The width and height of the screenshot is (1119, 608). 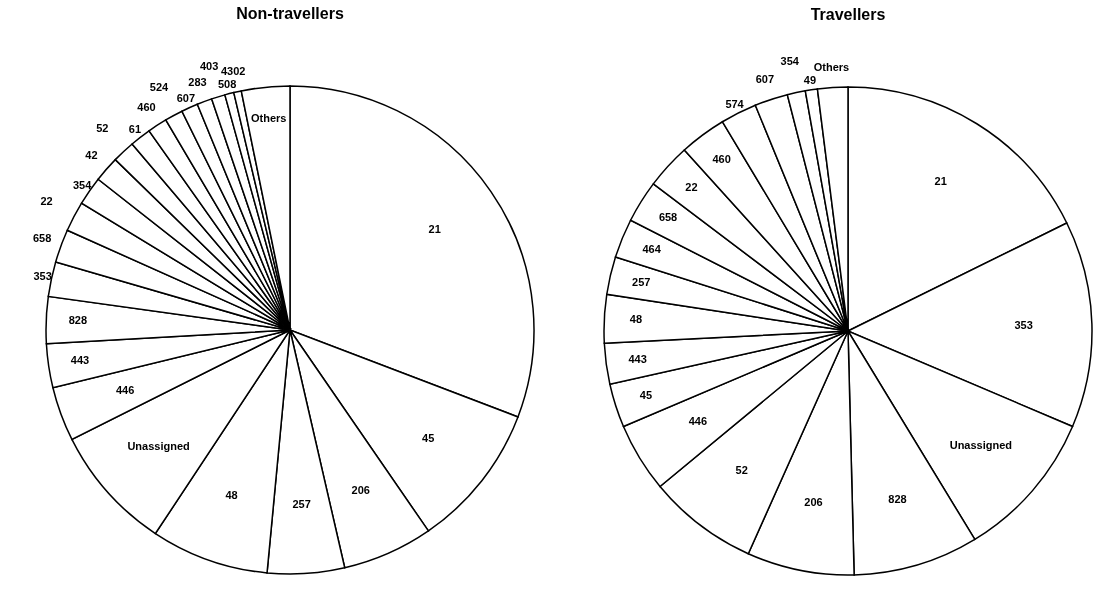 What do you see at coordinates (290, 14) in the screenshot?
I see `chart-title: Non-travellers` at bounding box center [290, 14].